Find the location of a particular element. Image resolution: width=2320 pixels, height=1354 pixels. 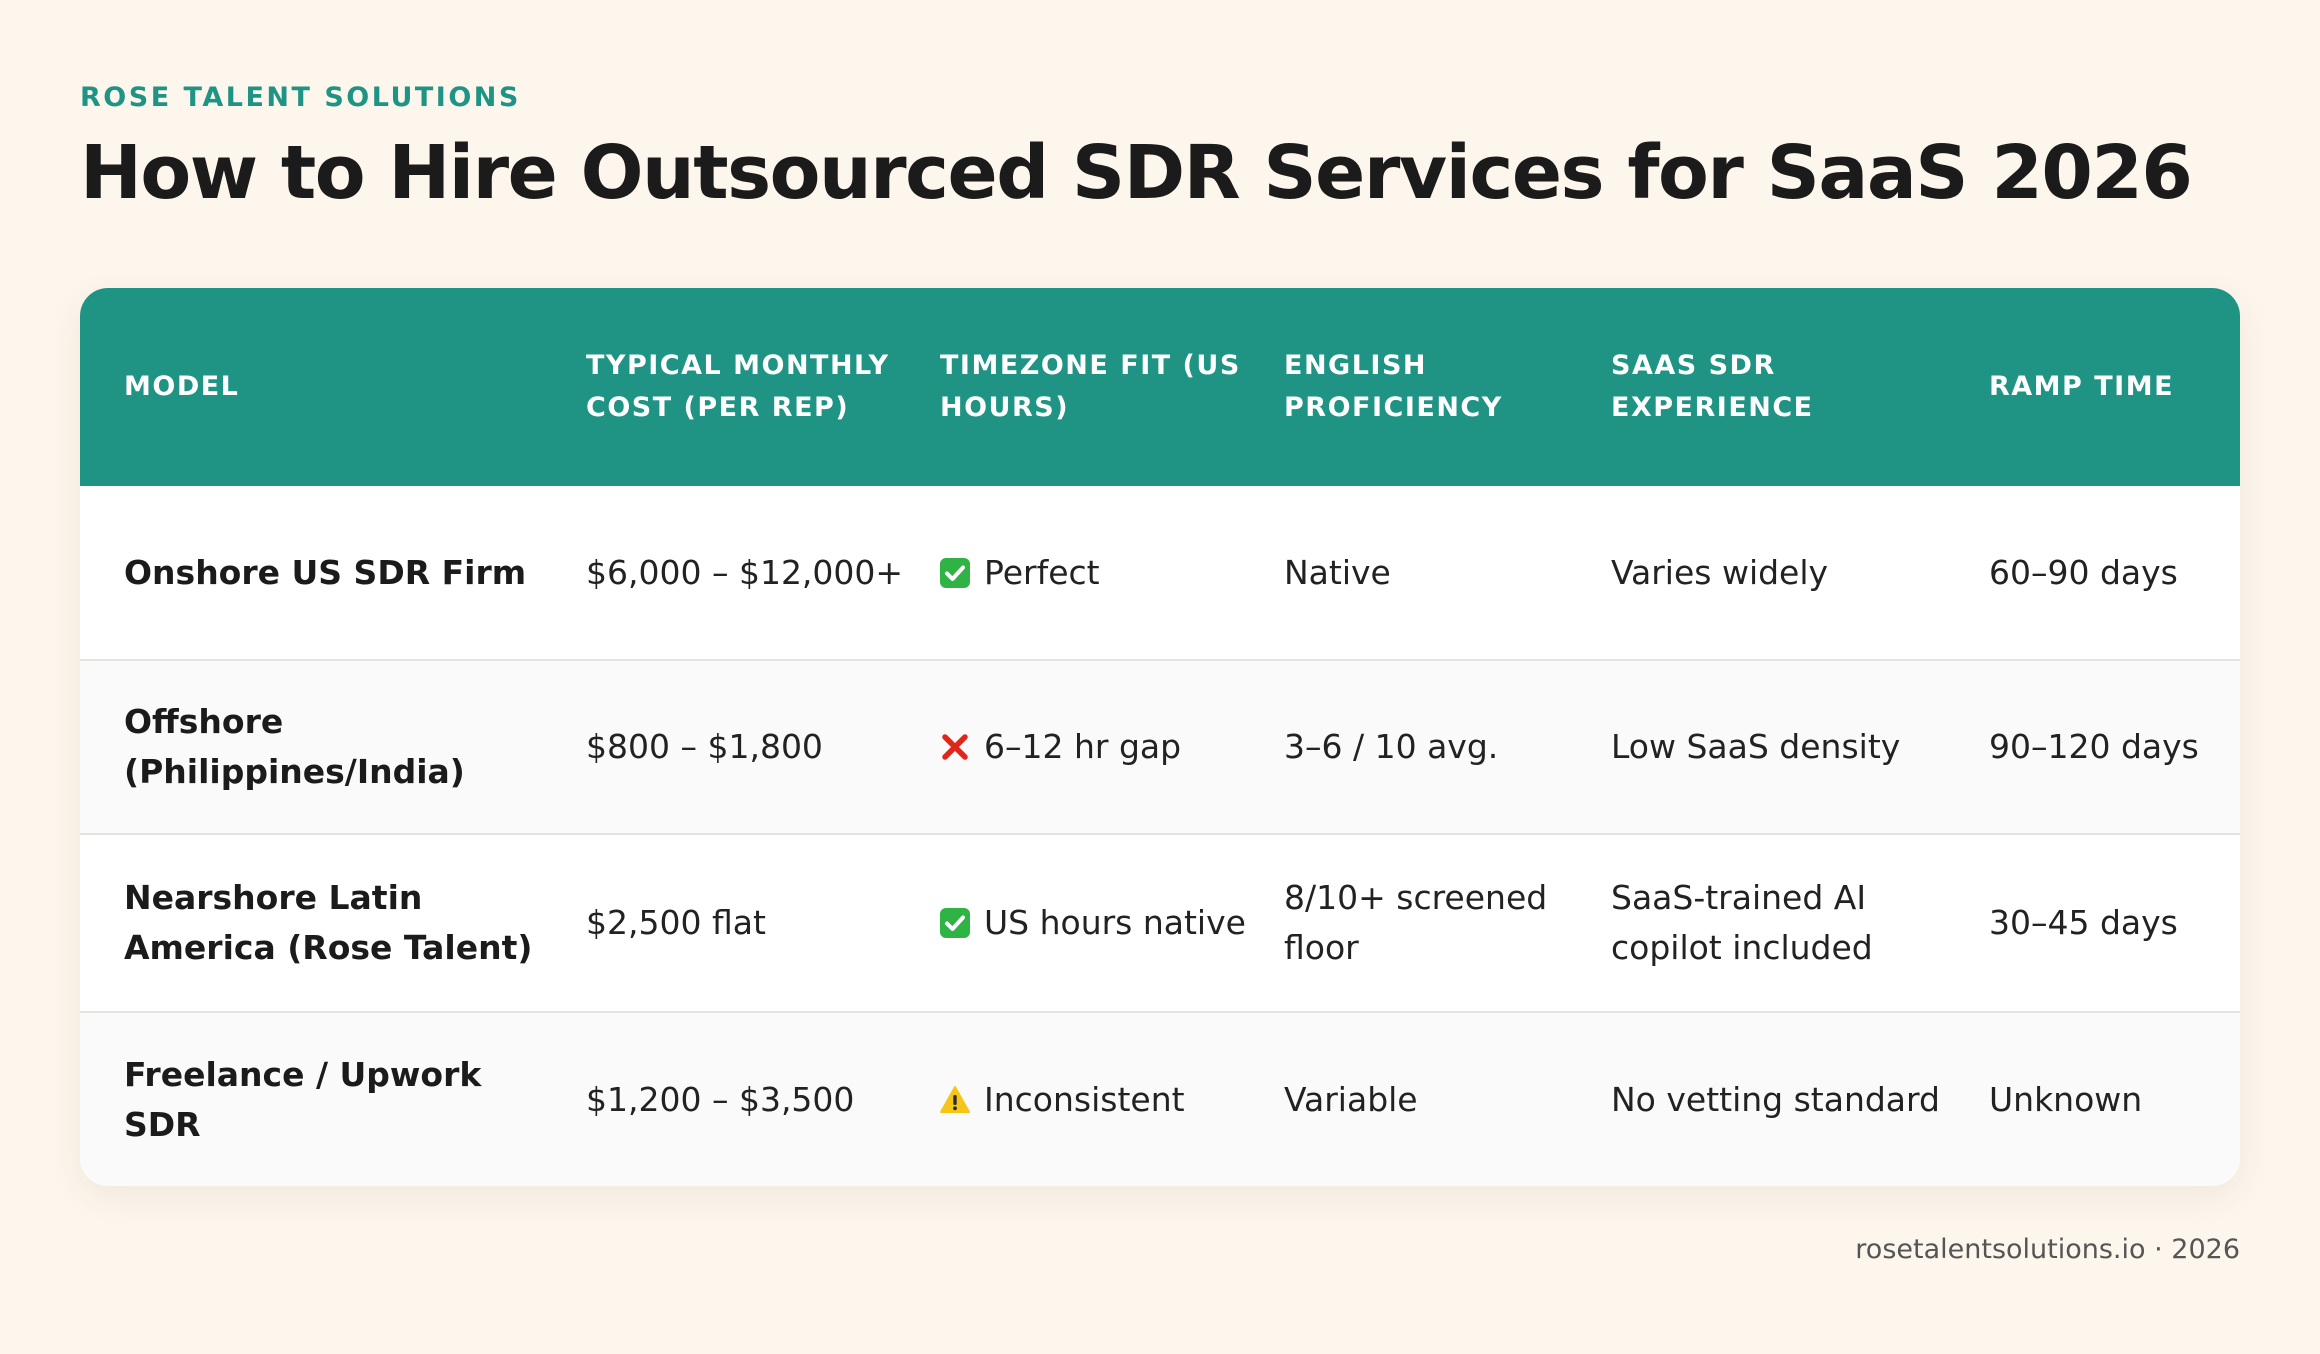

cell-cost: $800 – $1,800 is located at coordinates (704, 746).